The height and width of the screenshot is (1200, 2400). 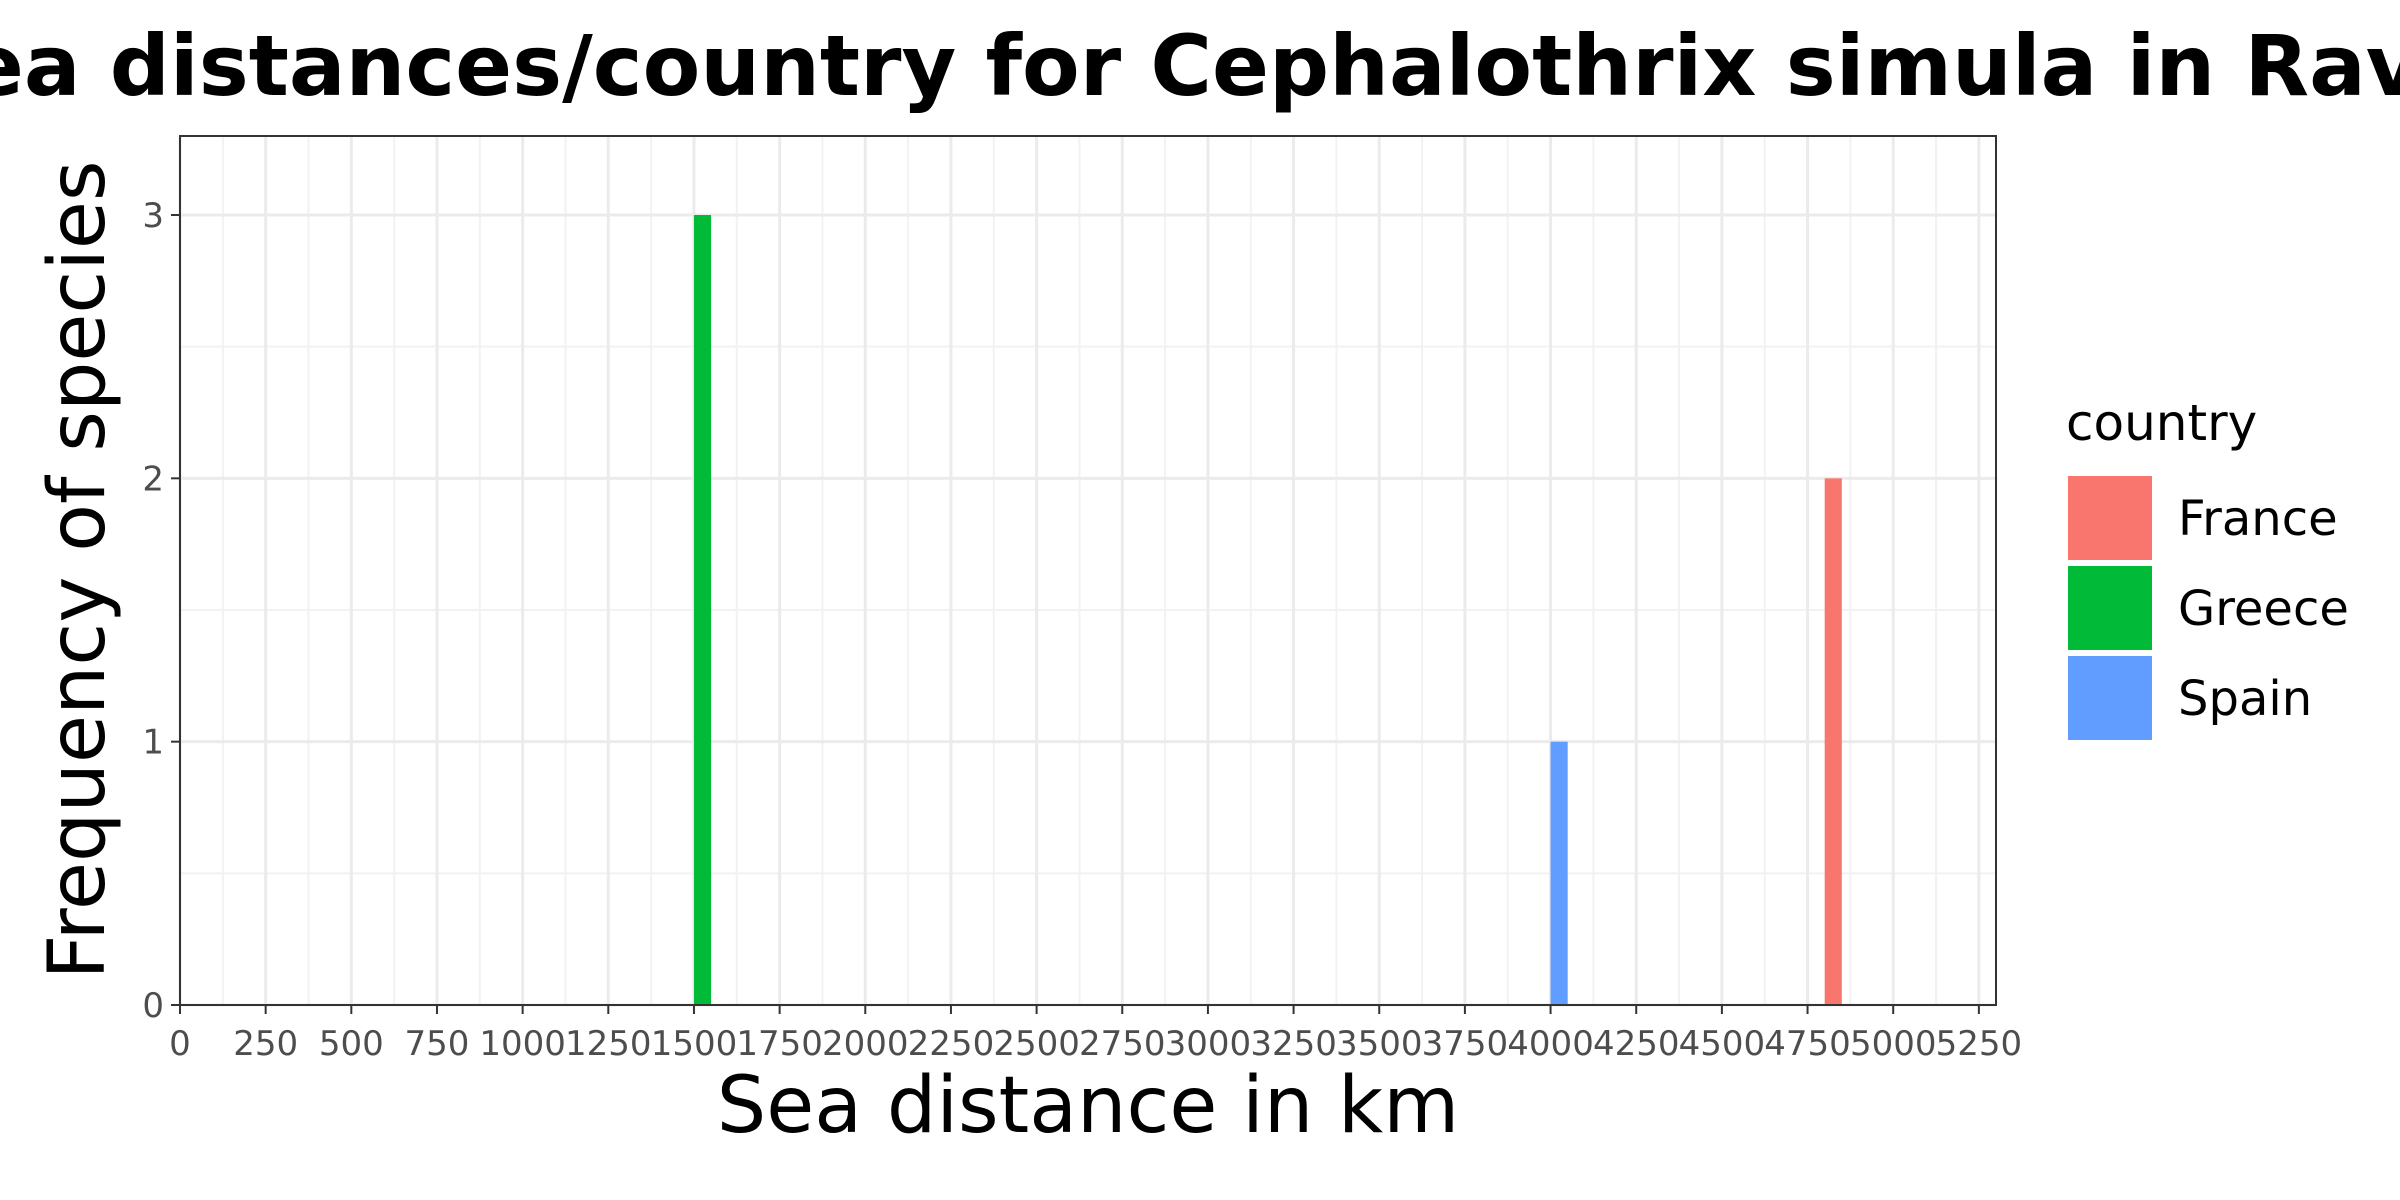 I want to click on legend-key-france, so click(x=2110, y=518).